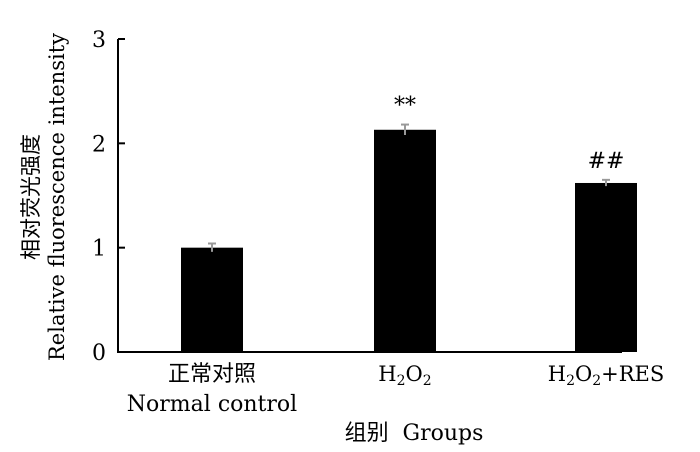 The height and width of the screenshot is (452, 700). I want to click on significance-label: **, so click(405, 106).